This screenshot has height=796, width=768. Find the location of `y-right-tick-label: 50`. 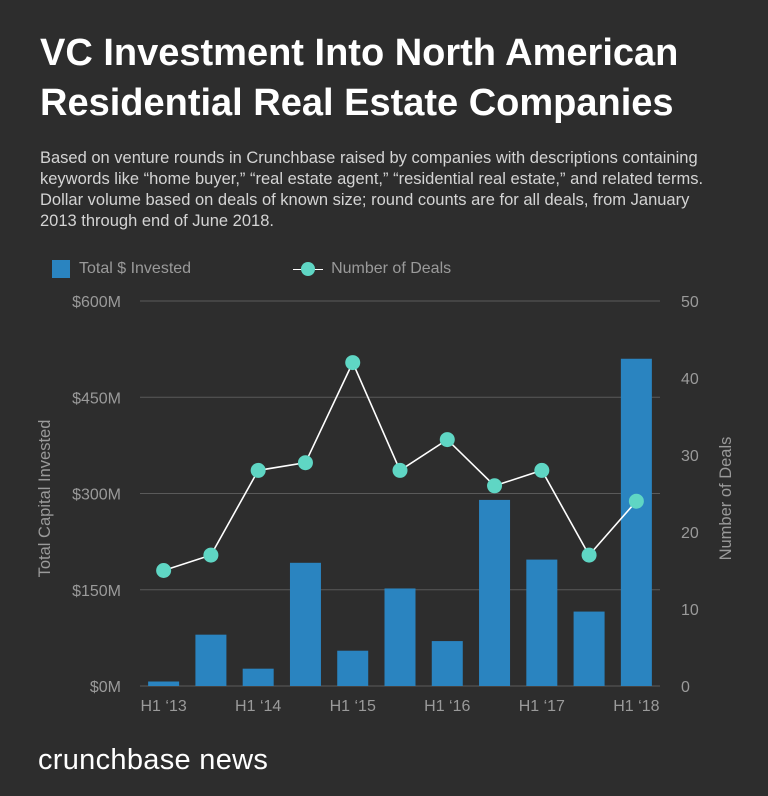

y-right-tick-label: 50 is located at coordinates (690, 302).